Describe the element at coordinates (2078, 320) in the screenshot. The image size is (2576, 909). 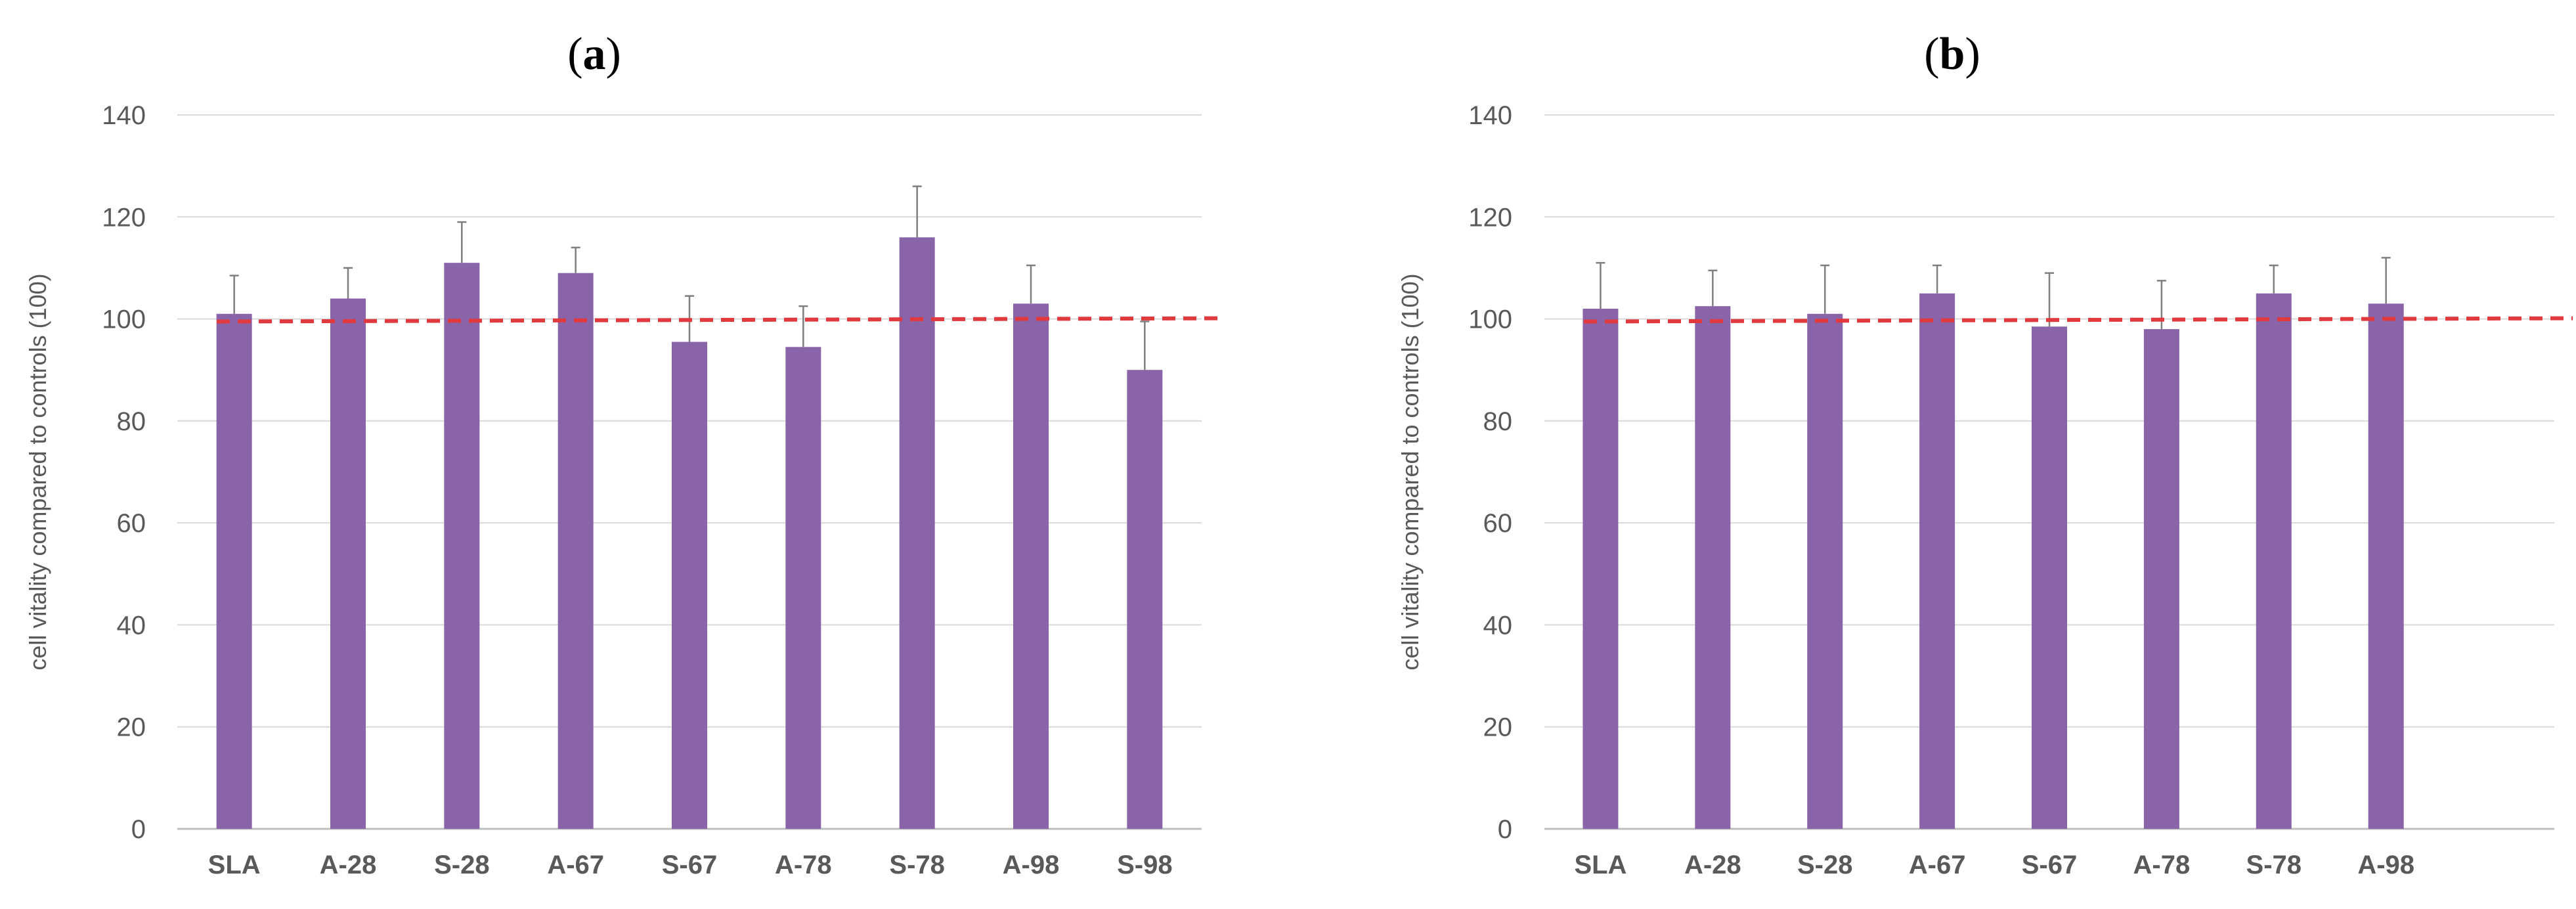
I see `reference-line` at that location.